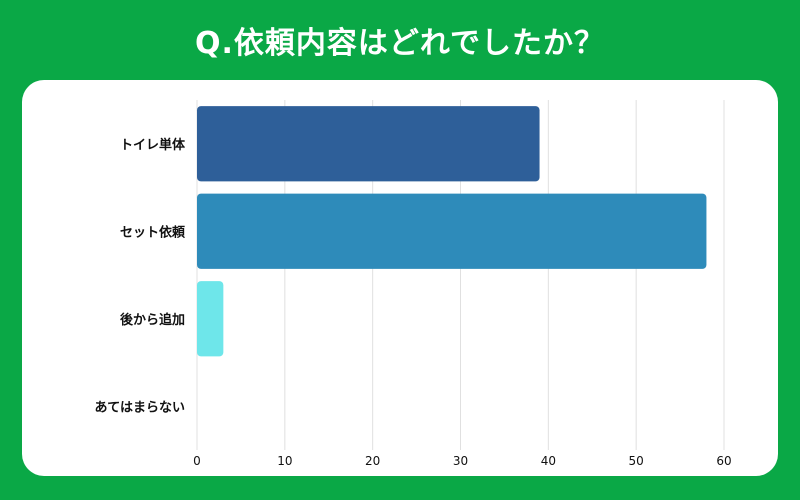 The width and height of the screenshot is (800, 500). Describe the element at coordinates (153, 232) in the screenshot. I see `category-label: セット依頼` at that location.